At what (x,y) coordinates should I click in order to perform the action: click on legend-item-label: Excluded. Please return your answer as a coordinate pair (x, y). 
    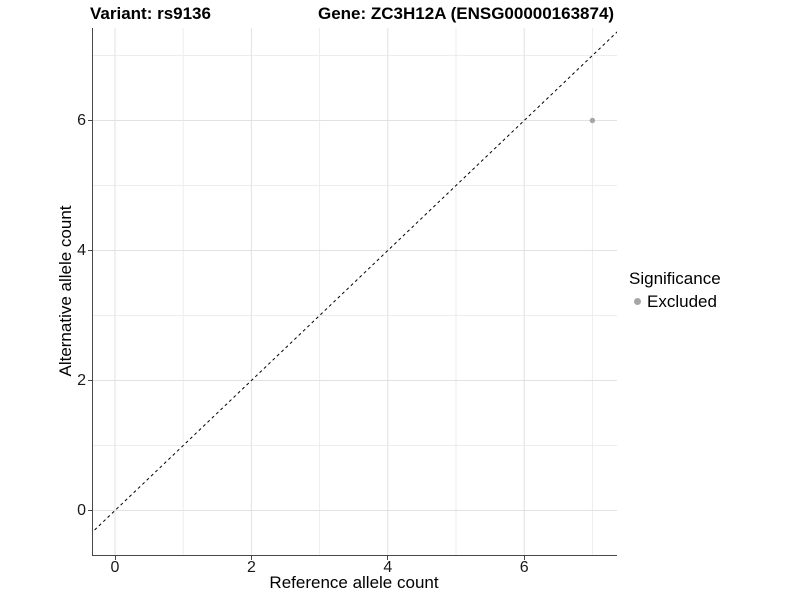
    Looking at the image, I should click on (682, 301).